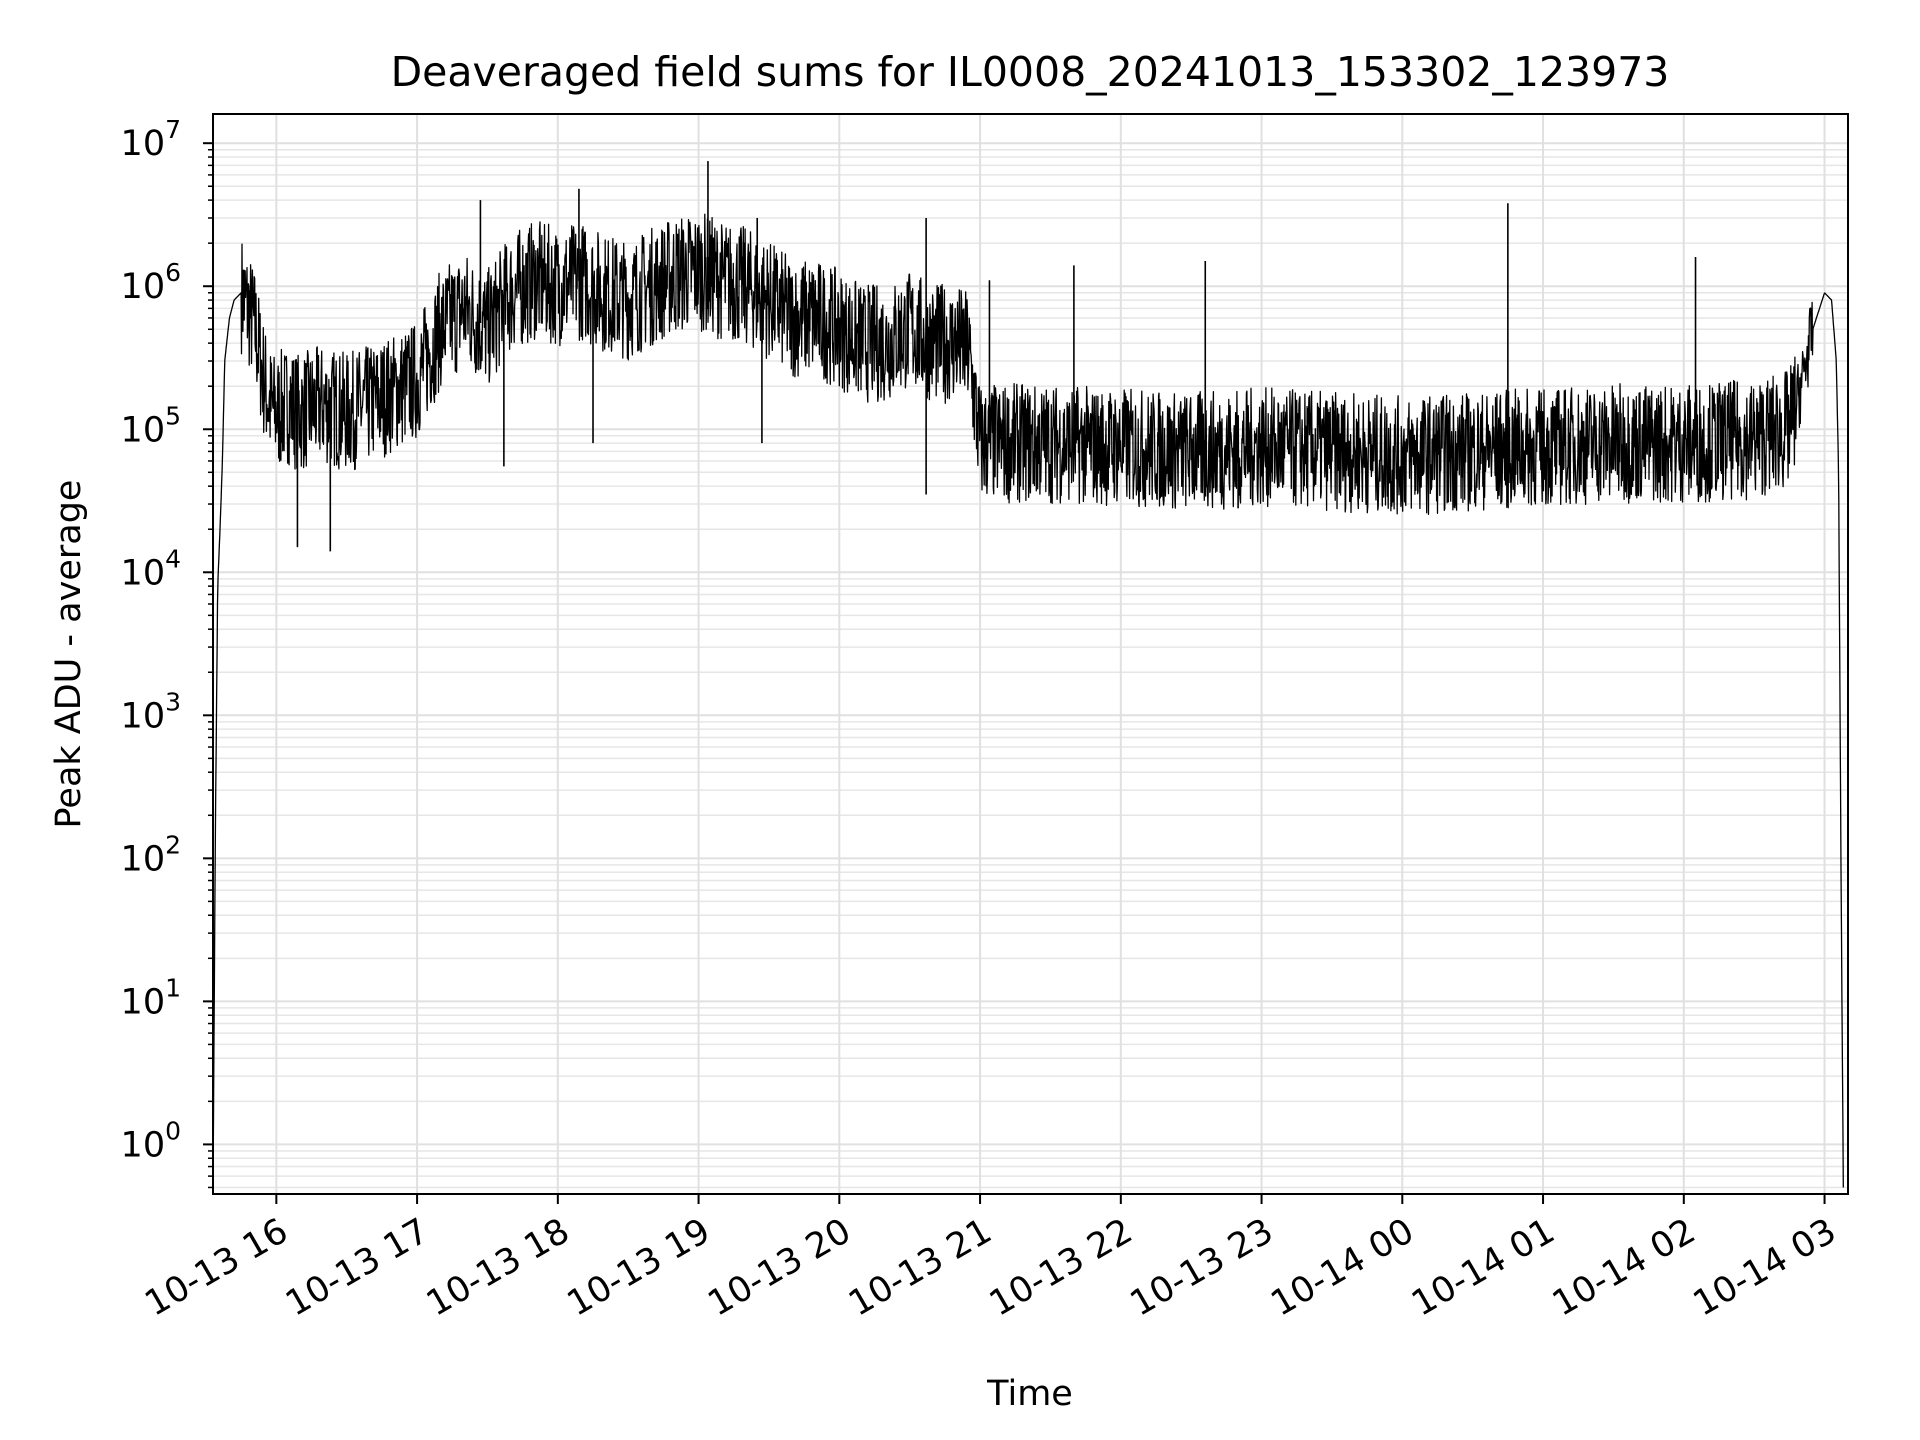 This screenshot has width=1920, height=1440. What do you see at coordinates (151, 139) in the screenshot?
I see `y-tick-label: 10⁷` at bounding box center [151, 139].